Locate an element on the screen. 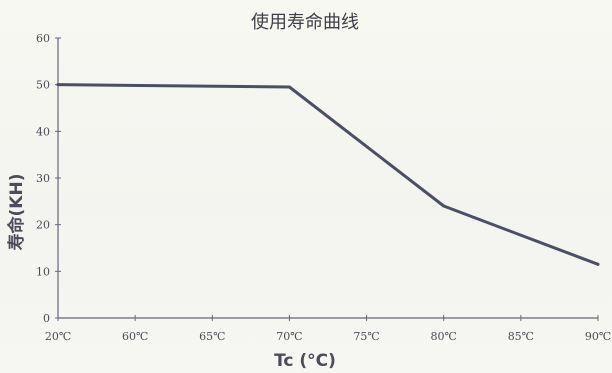 This screenshot has width=612, height=373. y-tick-label: 30 is located at coordinates (43, 178).